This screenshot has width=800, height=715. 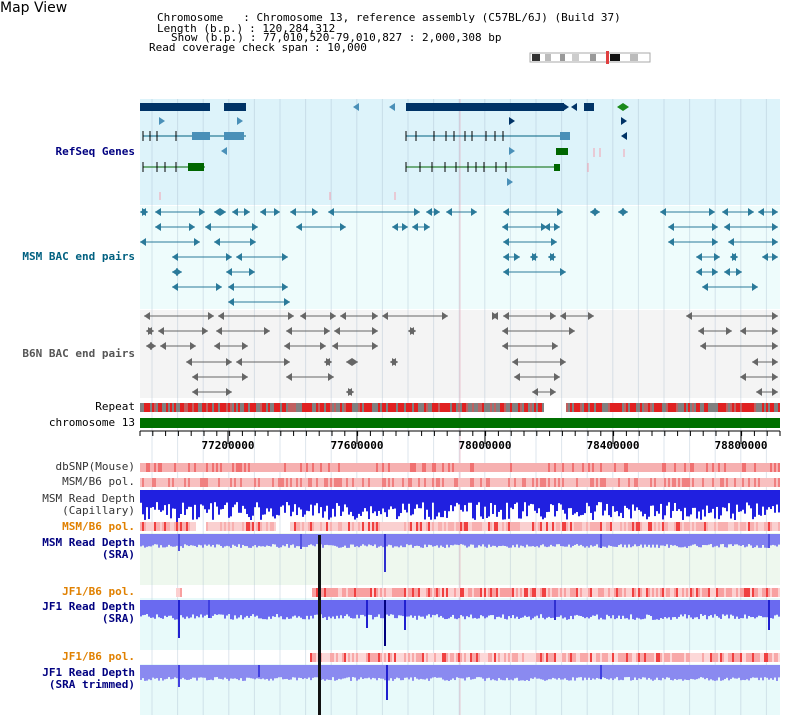 I want to click on track-label-chromosome: chromosome 13, so click(x=91, y=422).